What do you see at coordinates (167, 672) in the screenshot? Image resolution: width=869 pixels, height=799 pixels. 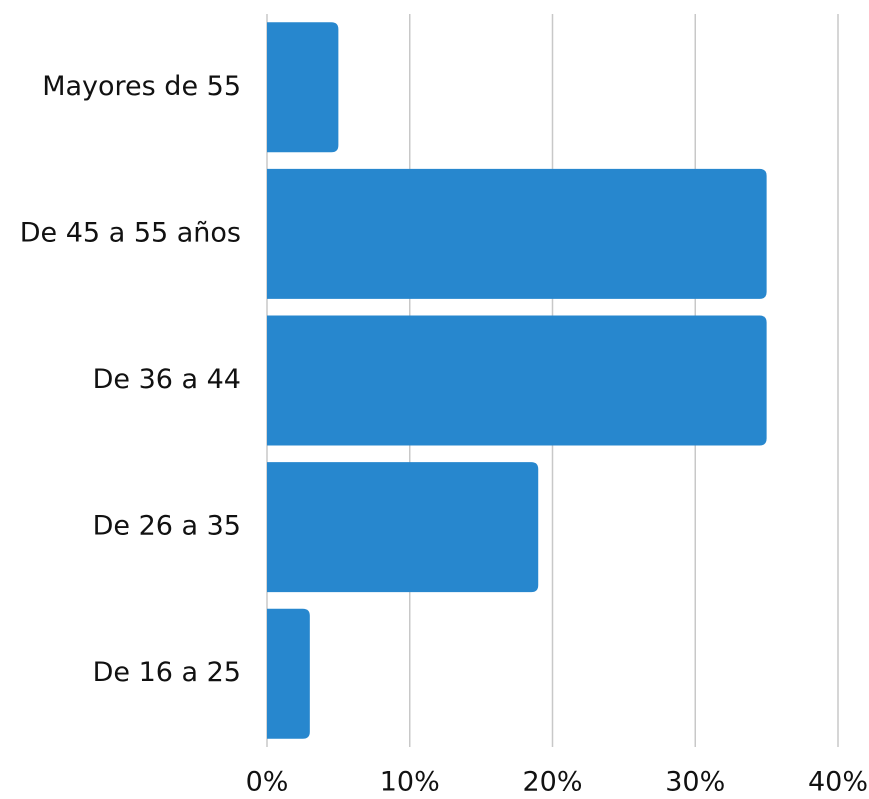 I see `category-label: De 16 a 25` at bounding box center [167, 672].